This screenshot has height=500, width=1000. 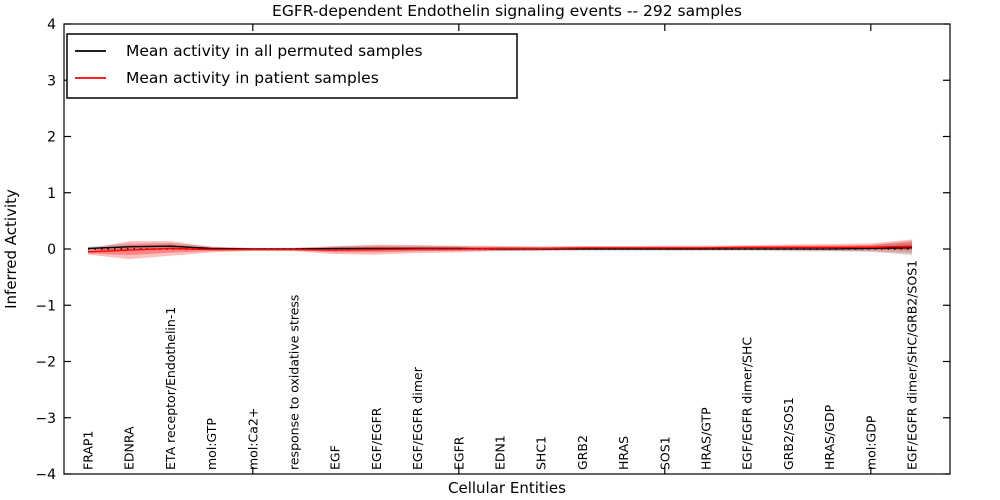 What do you see at coordinates (376, 438) in the screenshot?
I see `category-label: EGF/EGFR` at bounding box center [376, 438].